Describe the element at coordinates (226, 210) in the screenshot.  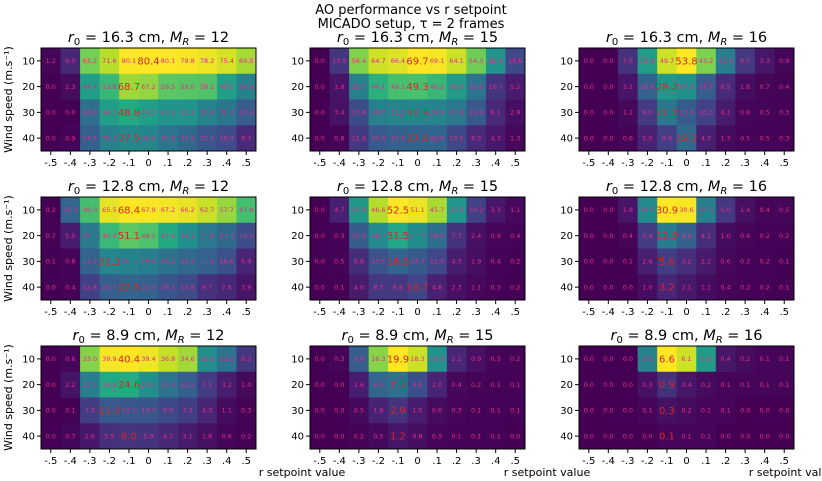
I see `cell-value-label: 57.7` at that location.